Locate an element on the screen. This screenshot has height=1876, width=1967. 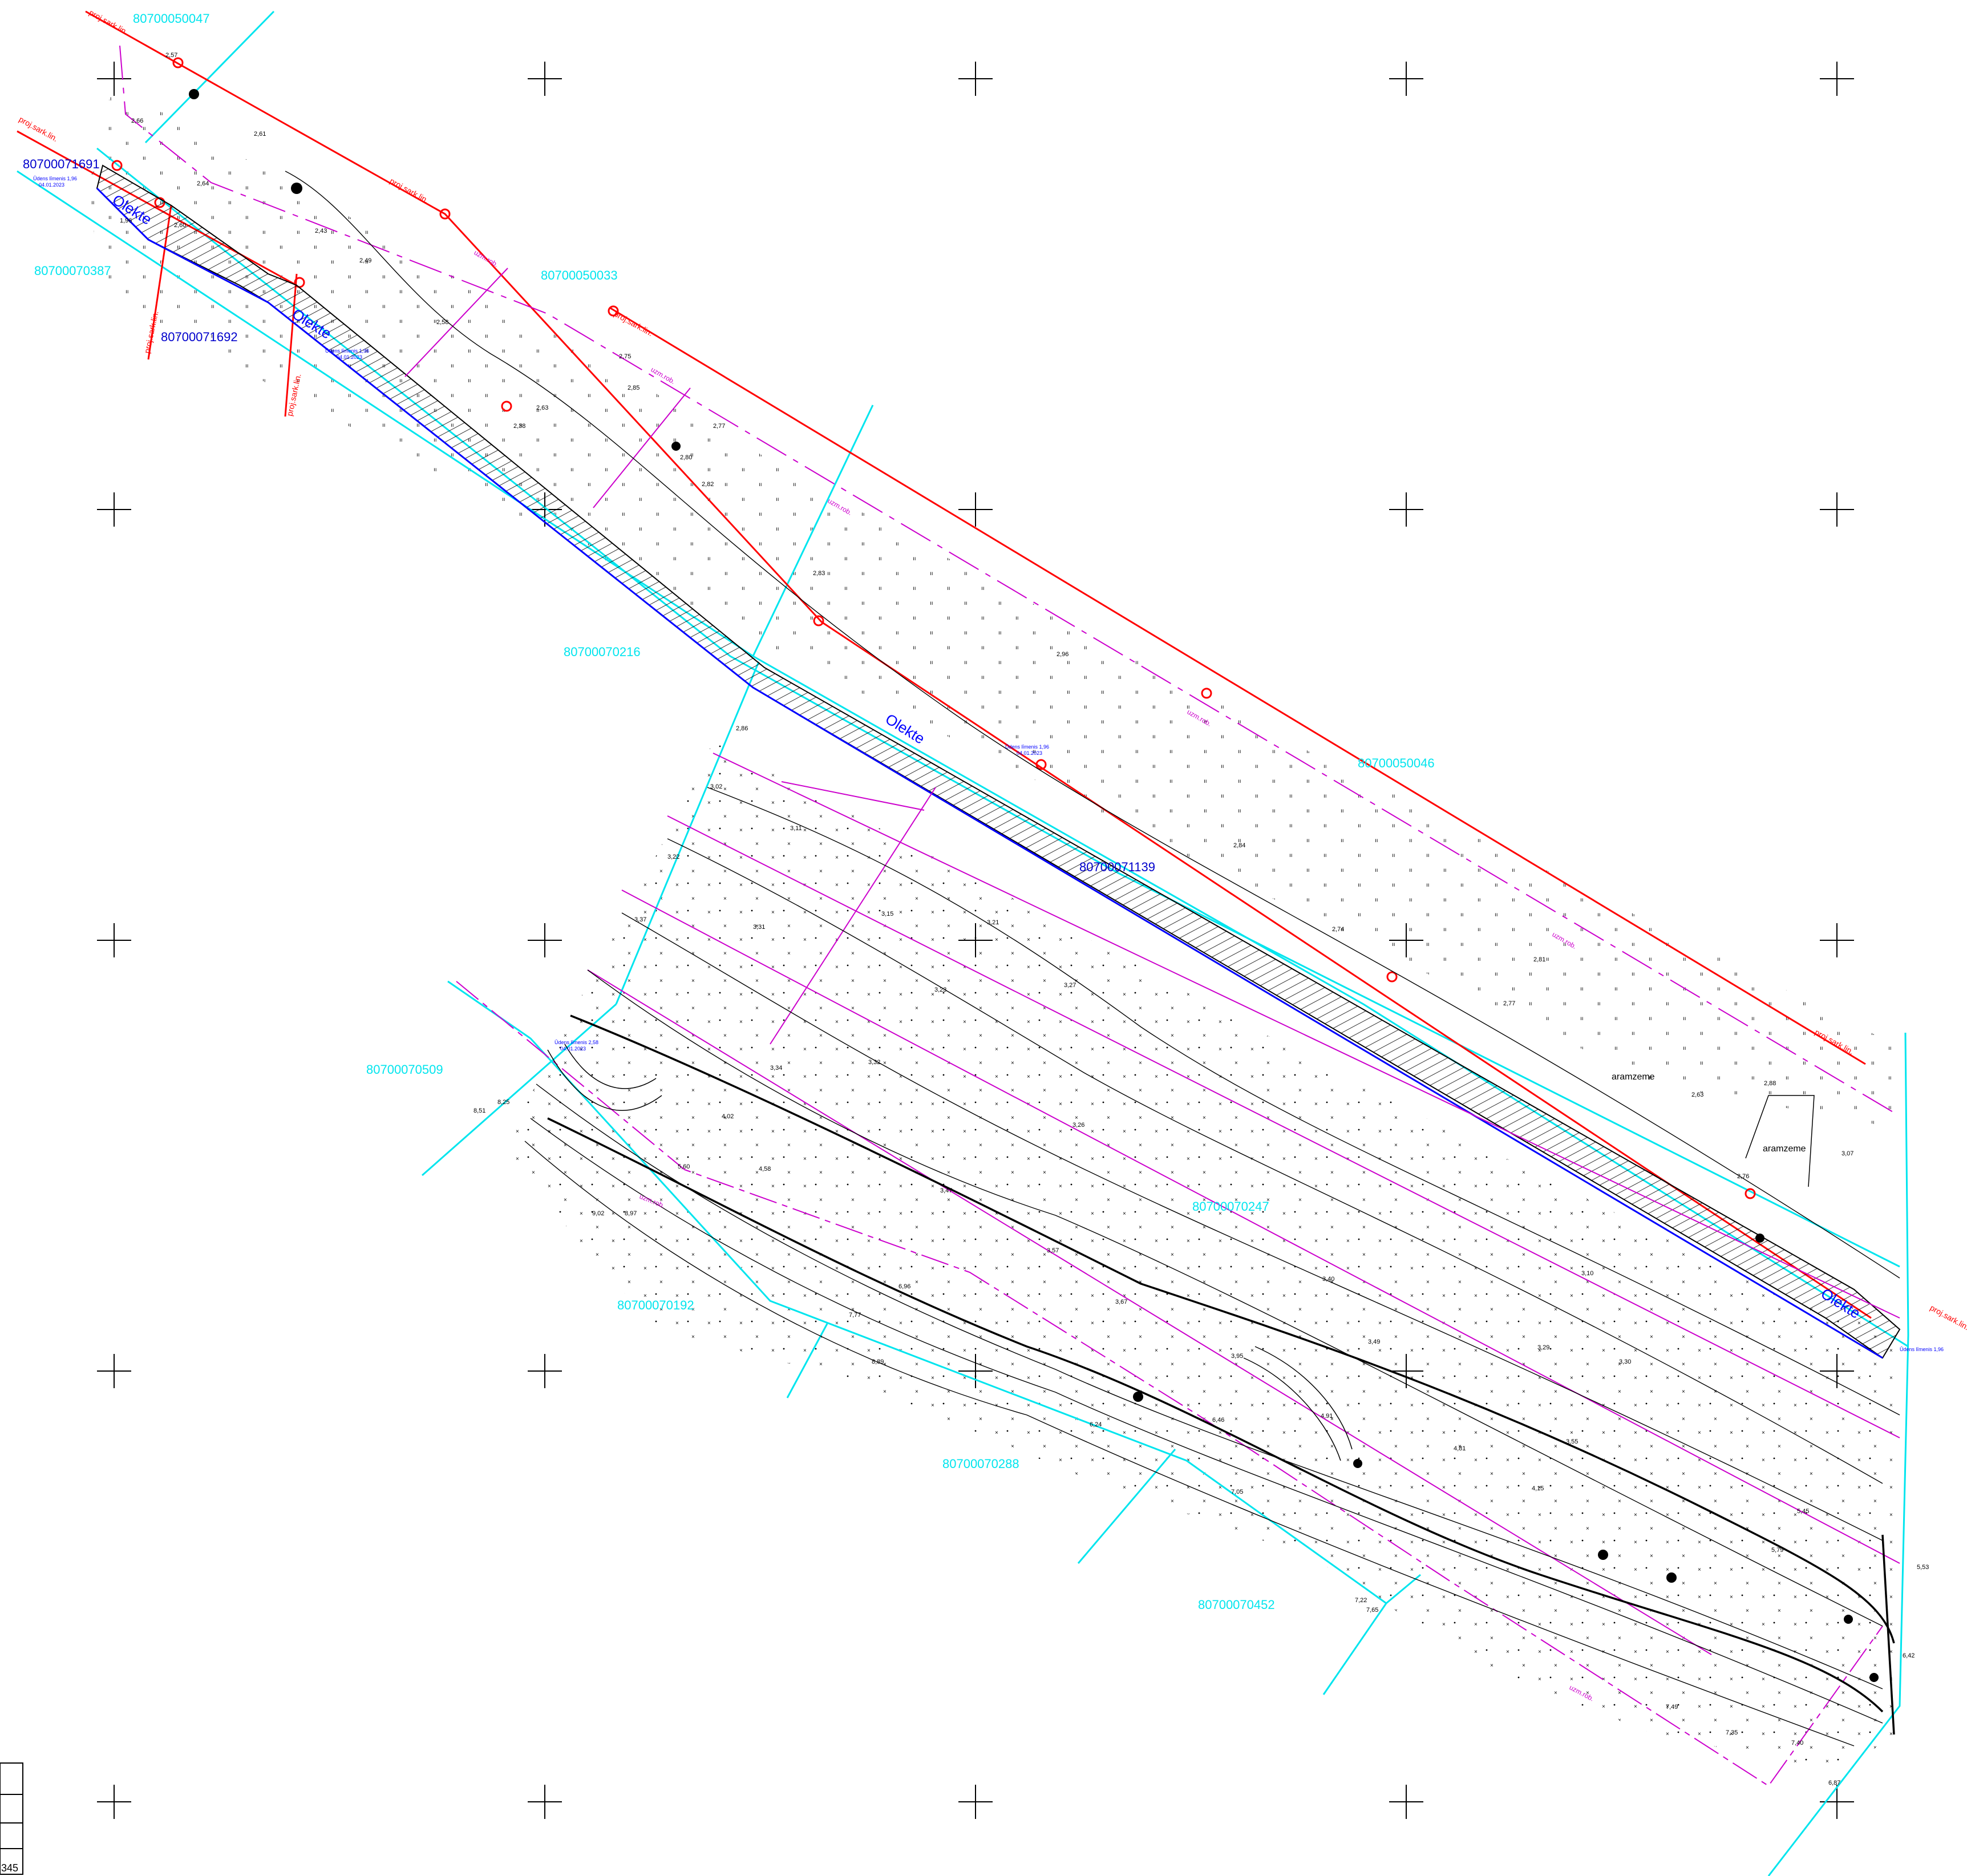
spot-elevation: 3,10 is located at coordinates (1587, 1274).